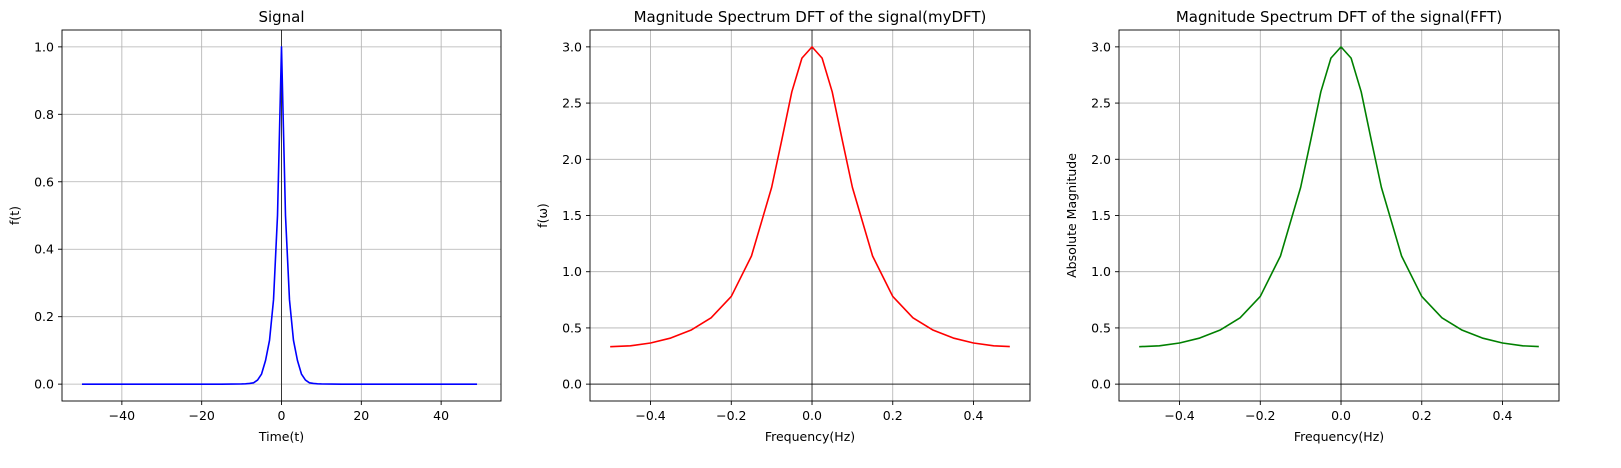 This screenshot has height=468, width=1621. What do you see at coordinates (281, 436) in the screenshot?
I see `x-axis-label: Time(t)` at bounding box center [281, 436].